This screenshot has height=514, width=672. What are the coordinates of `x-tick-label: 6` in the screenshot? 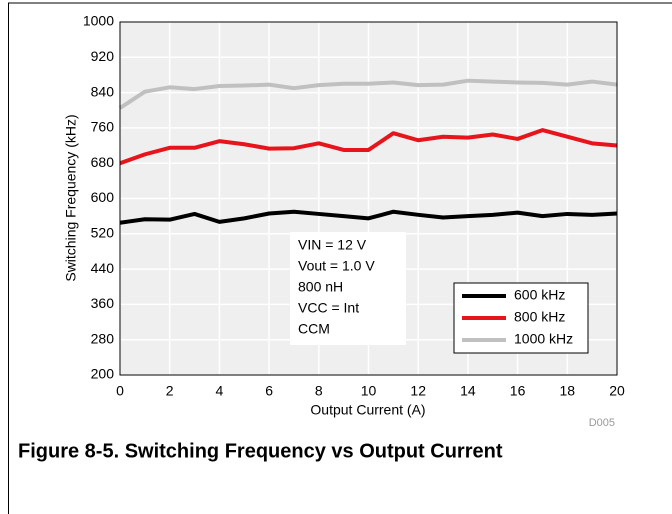 It's located at (269, 391).